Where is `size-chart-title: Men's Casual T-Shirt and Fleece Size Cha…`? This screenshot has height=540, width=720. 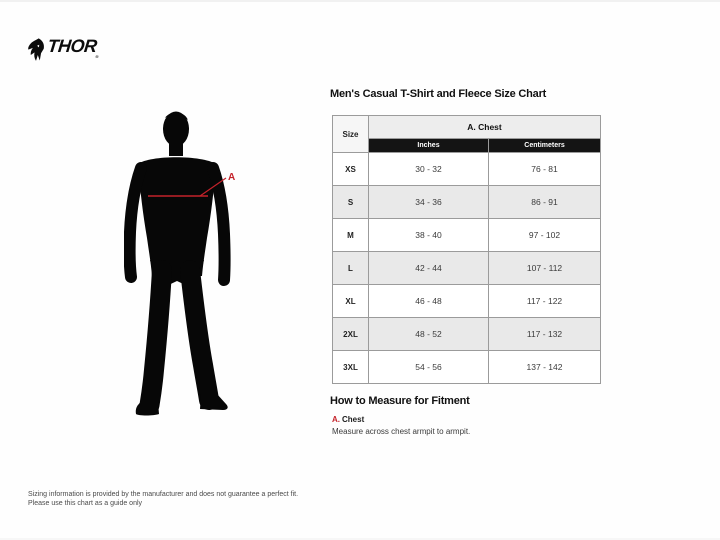
size-chart-title: Men's Casual T-Shirt and Fleece Size Cha… is located at coordinates (438, 94).